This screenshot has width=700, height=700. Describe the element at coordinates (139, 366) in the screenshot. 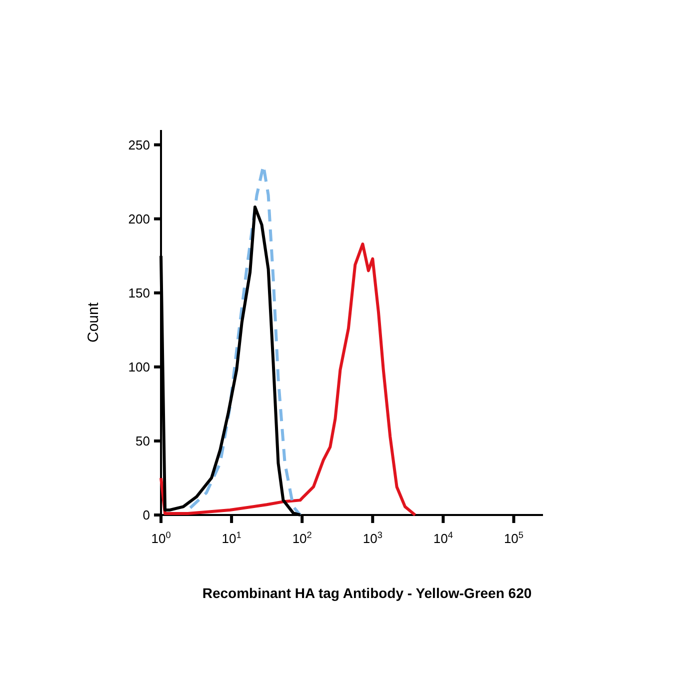

I see `y-tick-label: 100` at that location.